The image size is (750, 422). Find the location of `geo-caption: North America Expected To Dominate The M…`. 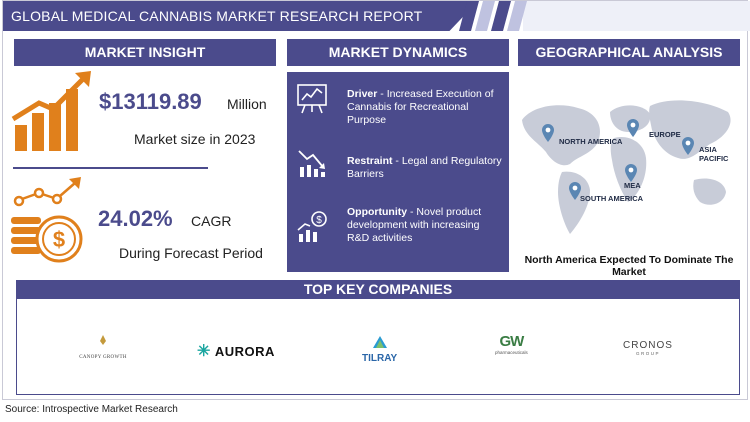

geo-caption: North America Expected To Dominate The M… is located at coordinates (629, 266).